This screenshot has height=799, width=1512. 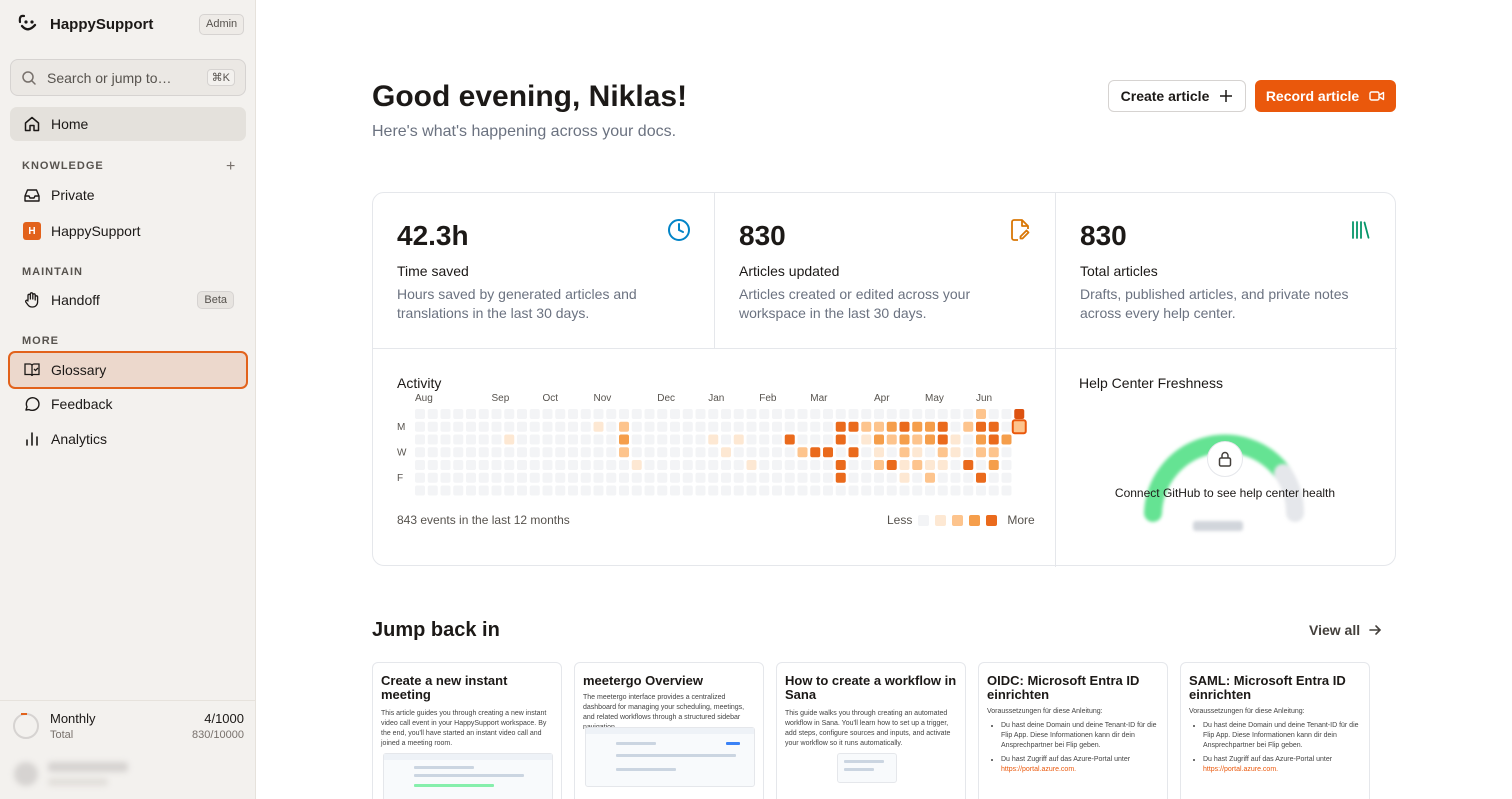 I want to click on card-link: https://portal.azure.com., so click(x=1241, y=769).